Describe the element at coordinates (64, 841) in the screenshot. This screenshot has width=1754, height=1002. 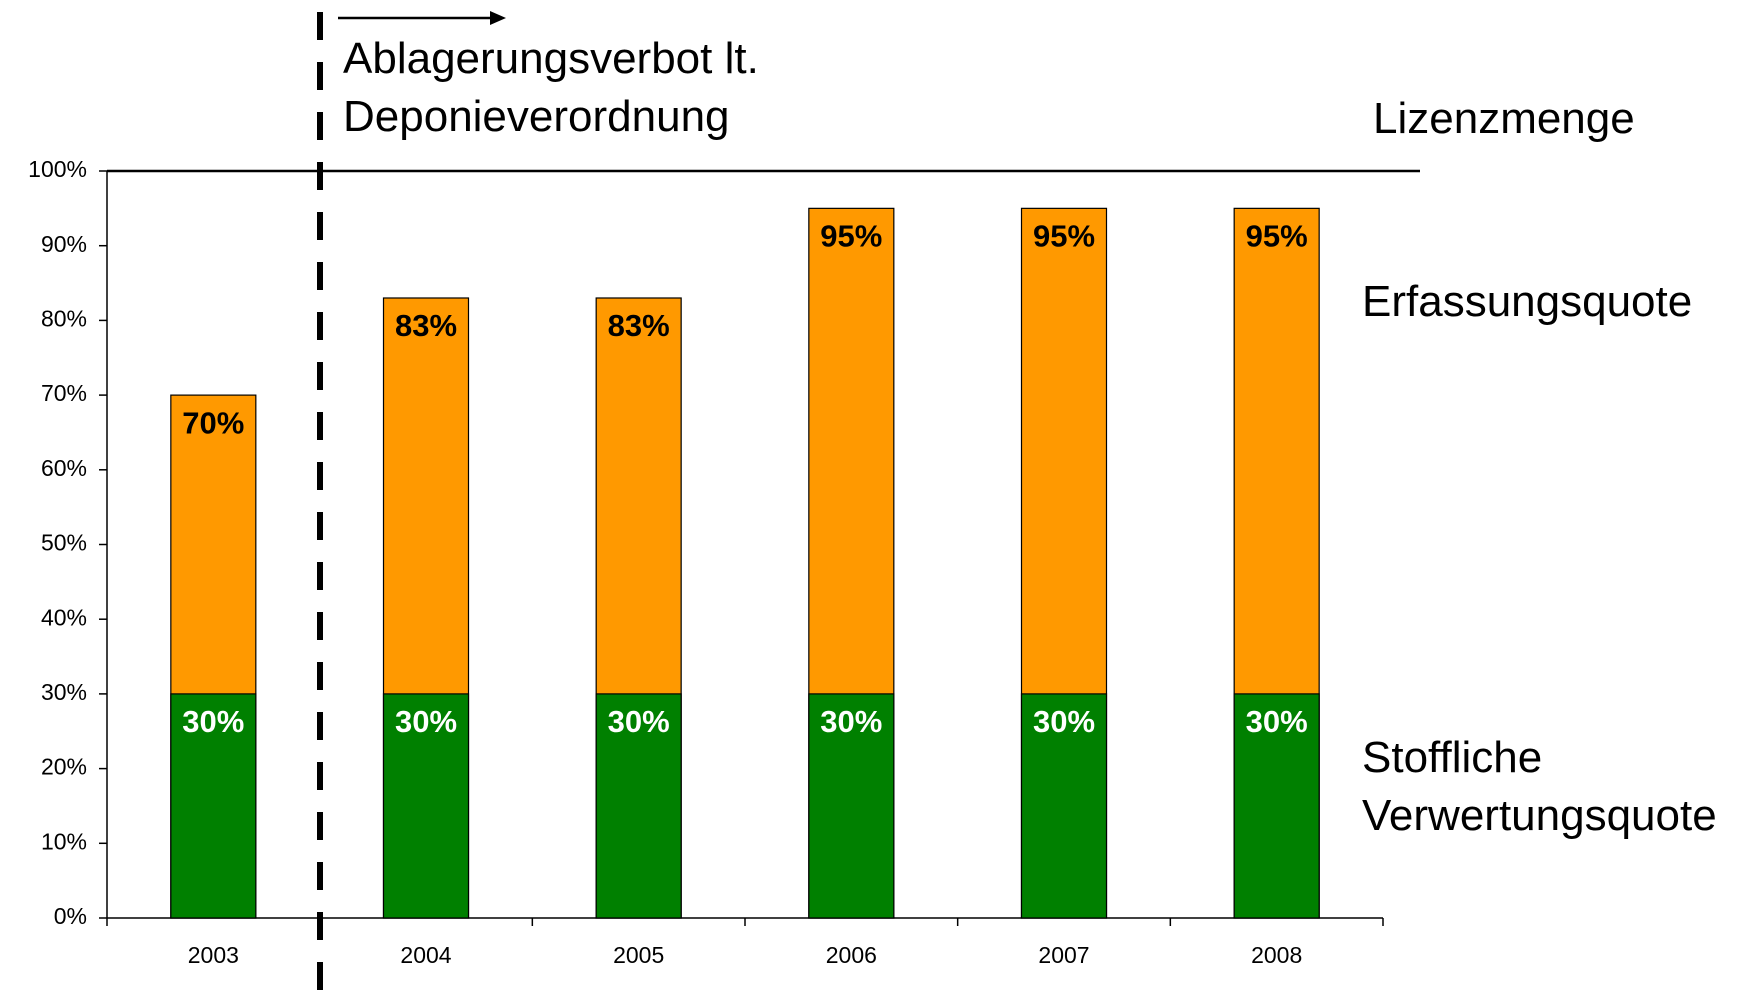
I see `y-tick-label: 10%` at that location.